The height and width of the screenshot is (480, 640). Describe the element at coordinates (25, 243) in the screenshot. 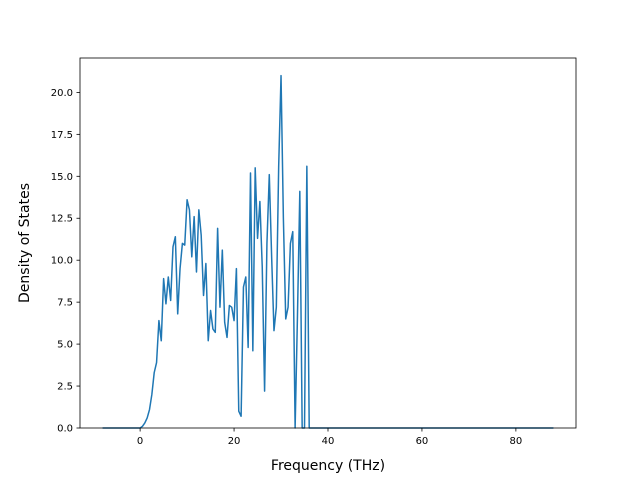

I see `y-axis-label: Density of States` at that location.